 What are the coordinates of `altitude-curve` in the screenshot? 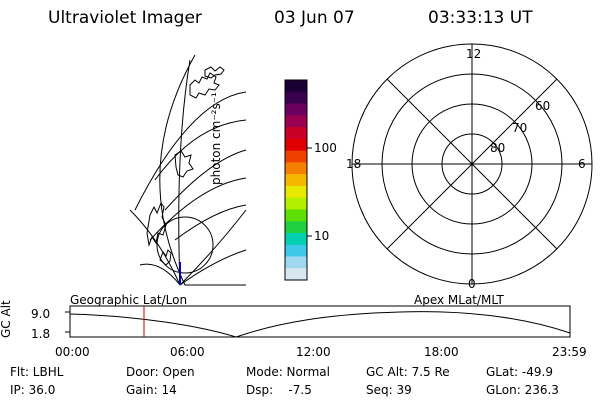 It's located at (320, 324).